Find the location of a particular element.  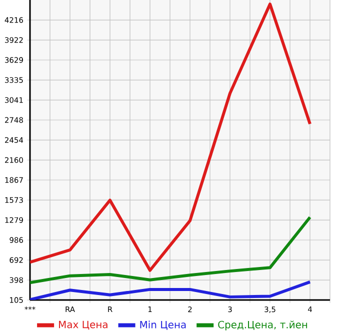

line-series is located at coordinates (171, 290).